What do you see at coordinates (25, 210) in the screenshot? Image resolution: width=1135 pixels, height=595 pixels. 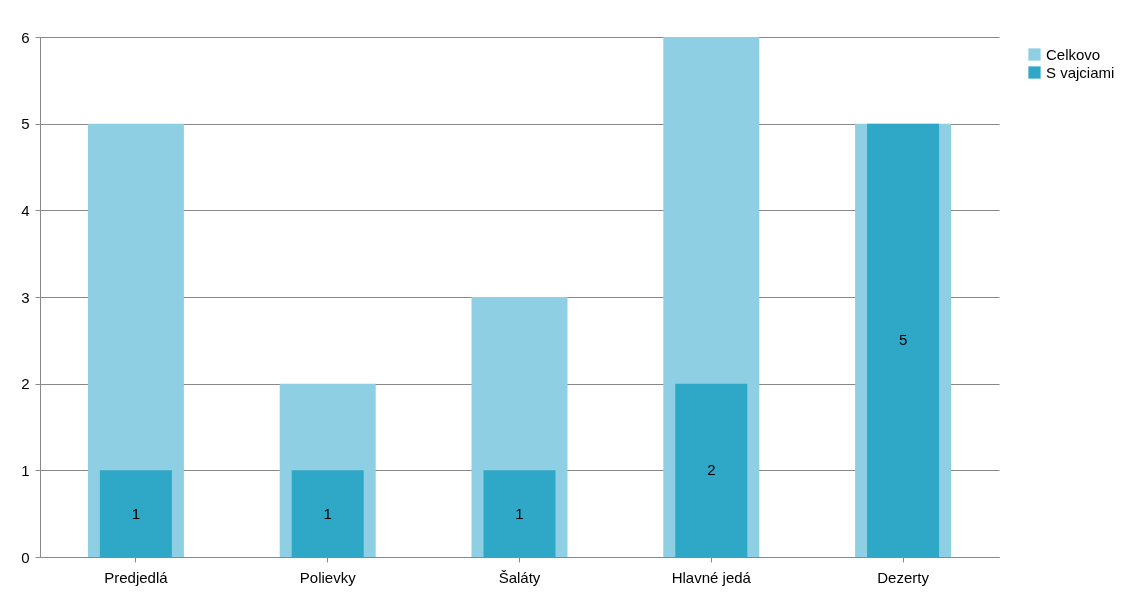 I see `y-tick-label: 4` at bounding box center [25, 210].